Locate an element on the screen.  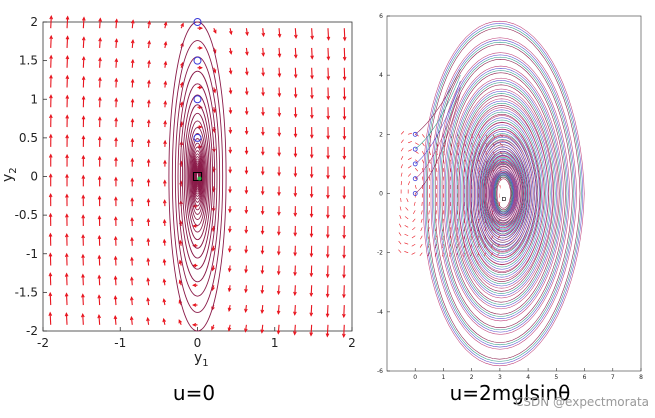
x-tick-label: 0 is located at coordinates (198, 343).